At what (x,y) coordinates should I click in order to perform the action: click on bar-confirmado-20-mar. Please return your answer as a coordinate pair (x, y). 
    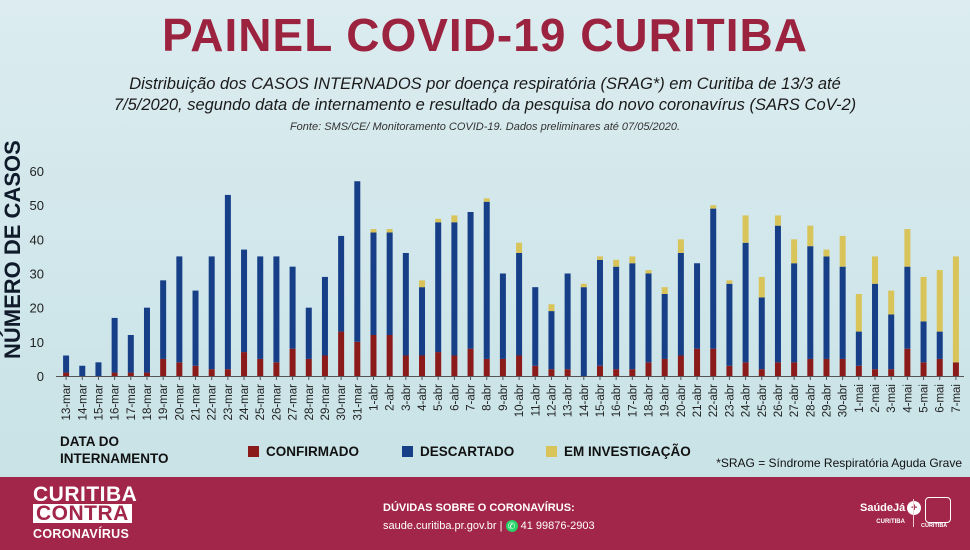
    Looking at the image, I should click on (179, 369).